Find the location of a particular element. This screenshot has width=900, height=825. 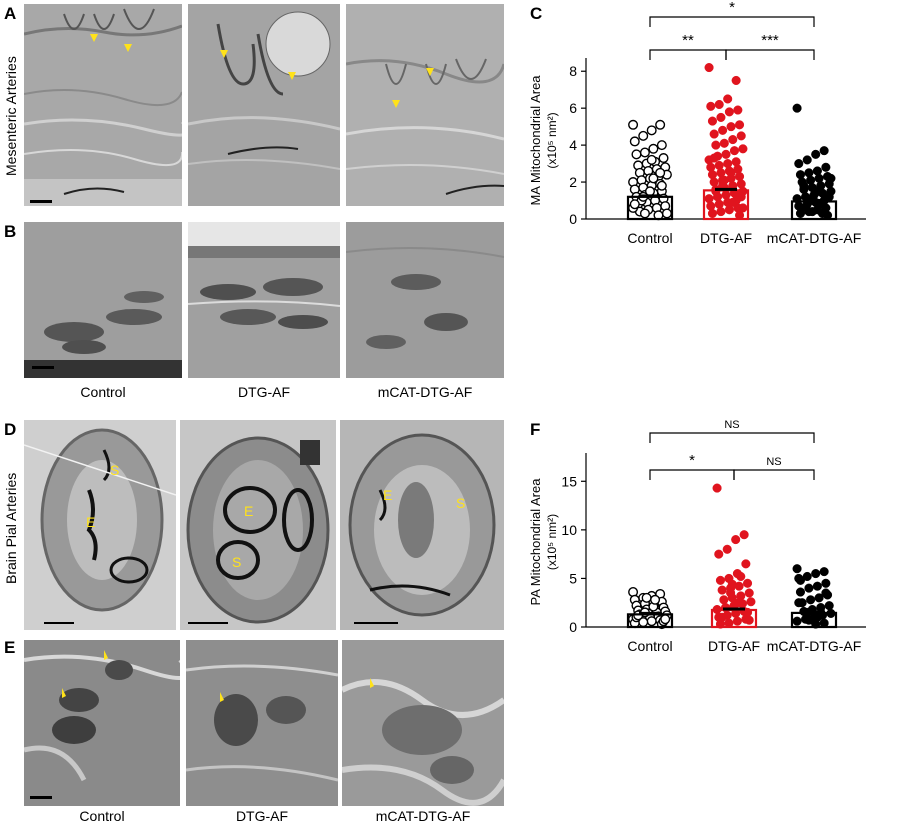

y-axis-unit: (x10⁵ nm²) is located at coordinates (552, 542).